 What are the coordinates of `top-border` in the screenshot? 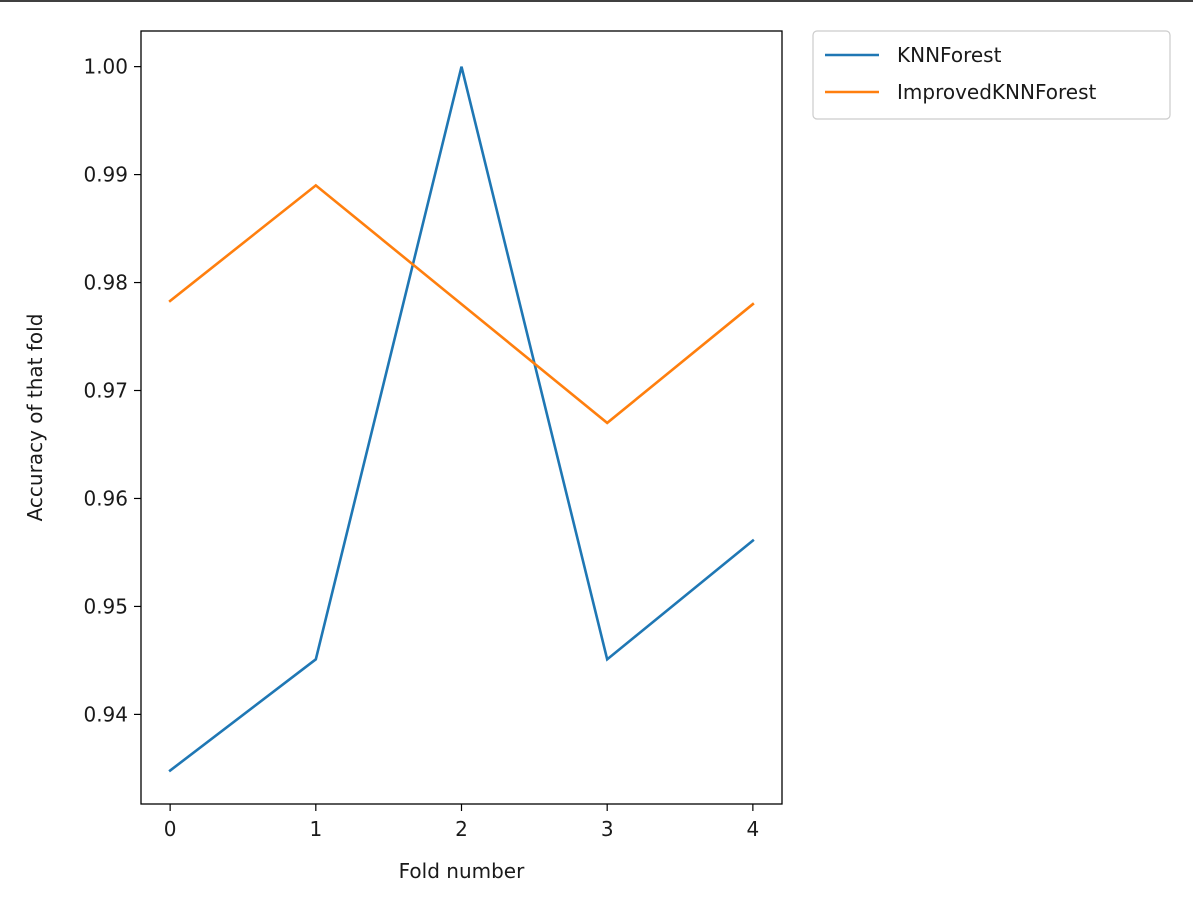 It's located at (596, 1).